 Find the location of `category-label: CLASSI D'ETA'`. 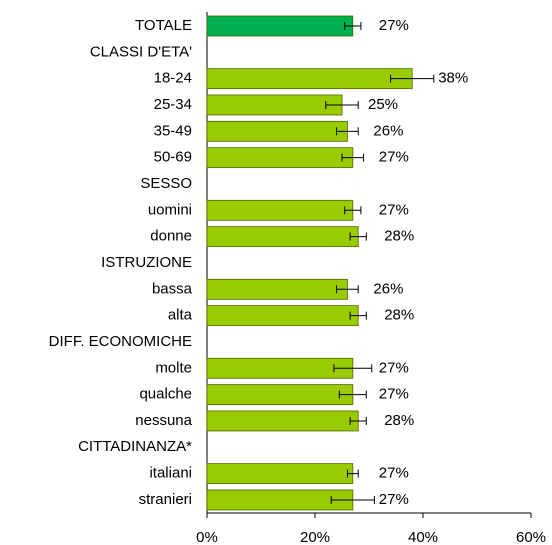

category-label: CLASSI D'ETA' is located at coordinates (141, 51).